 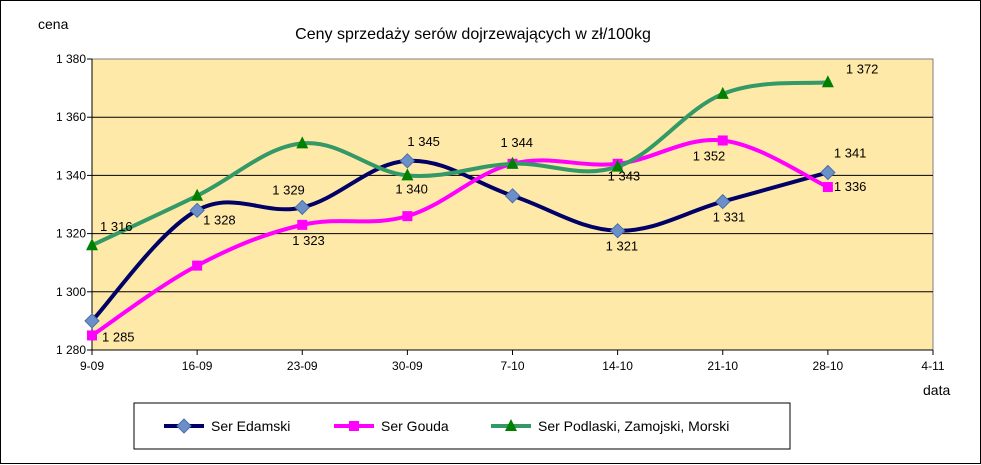 What do you see at coordinates (722, 366) in the screenshot?
I see `x-tick-label: 21-10` at bounding box center [722, 366].